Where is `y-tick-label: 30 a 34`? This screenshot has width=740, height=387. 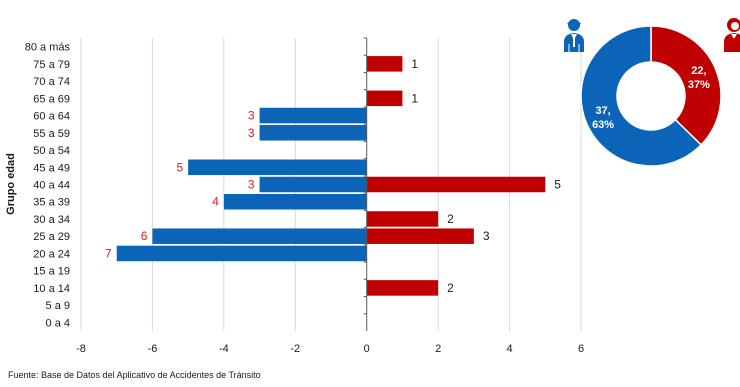 y-tick-label: 30 a 34 is located at coordinates (51, 220).